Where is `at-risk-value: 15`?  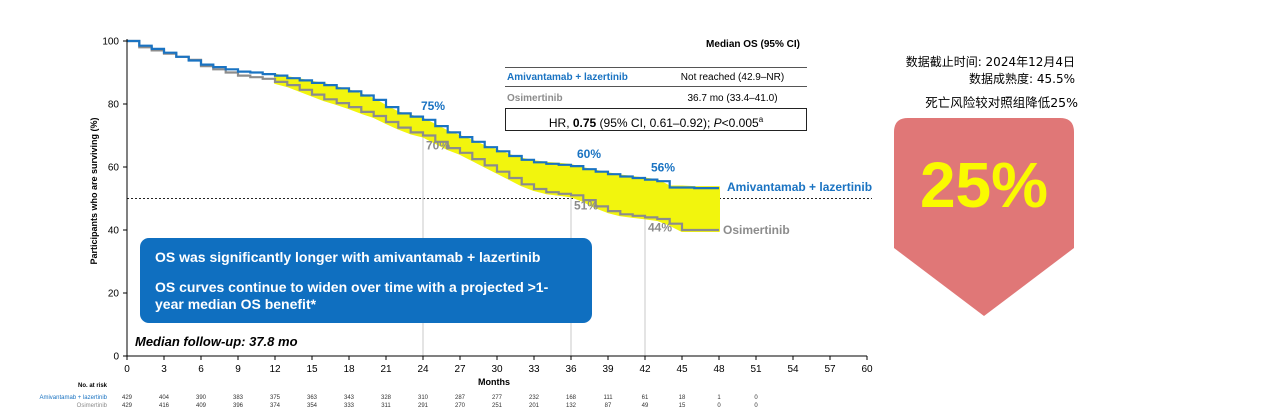
at-risk-value: 15 is located at coordinates (682, 406).